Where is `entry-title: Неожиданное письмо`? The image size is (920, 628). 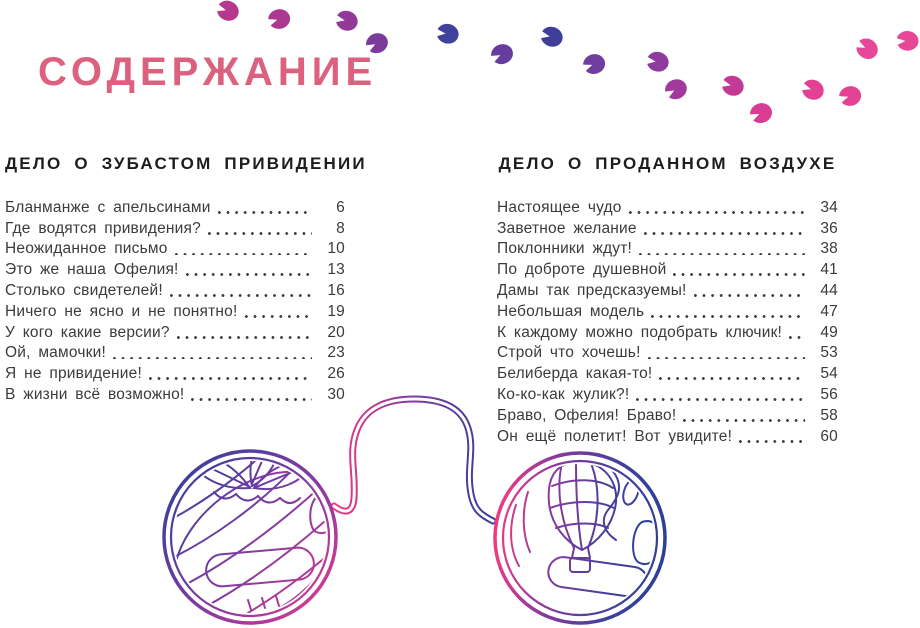
entry-title: Неожиданное письмо is located at coordinates (86, 249).